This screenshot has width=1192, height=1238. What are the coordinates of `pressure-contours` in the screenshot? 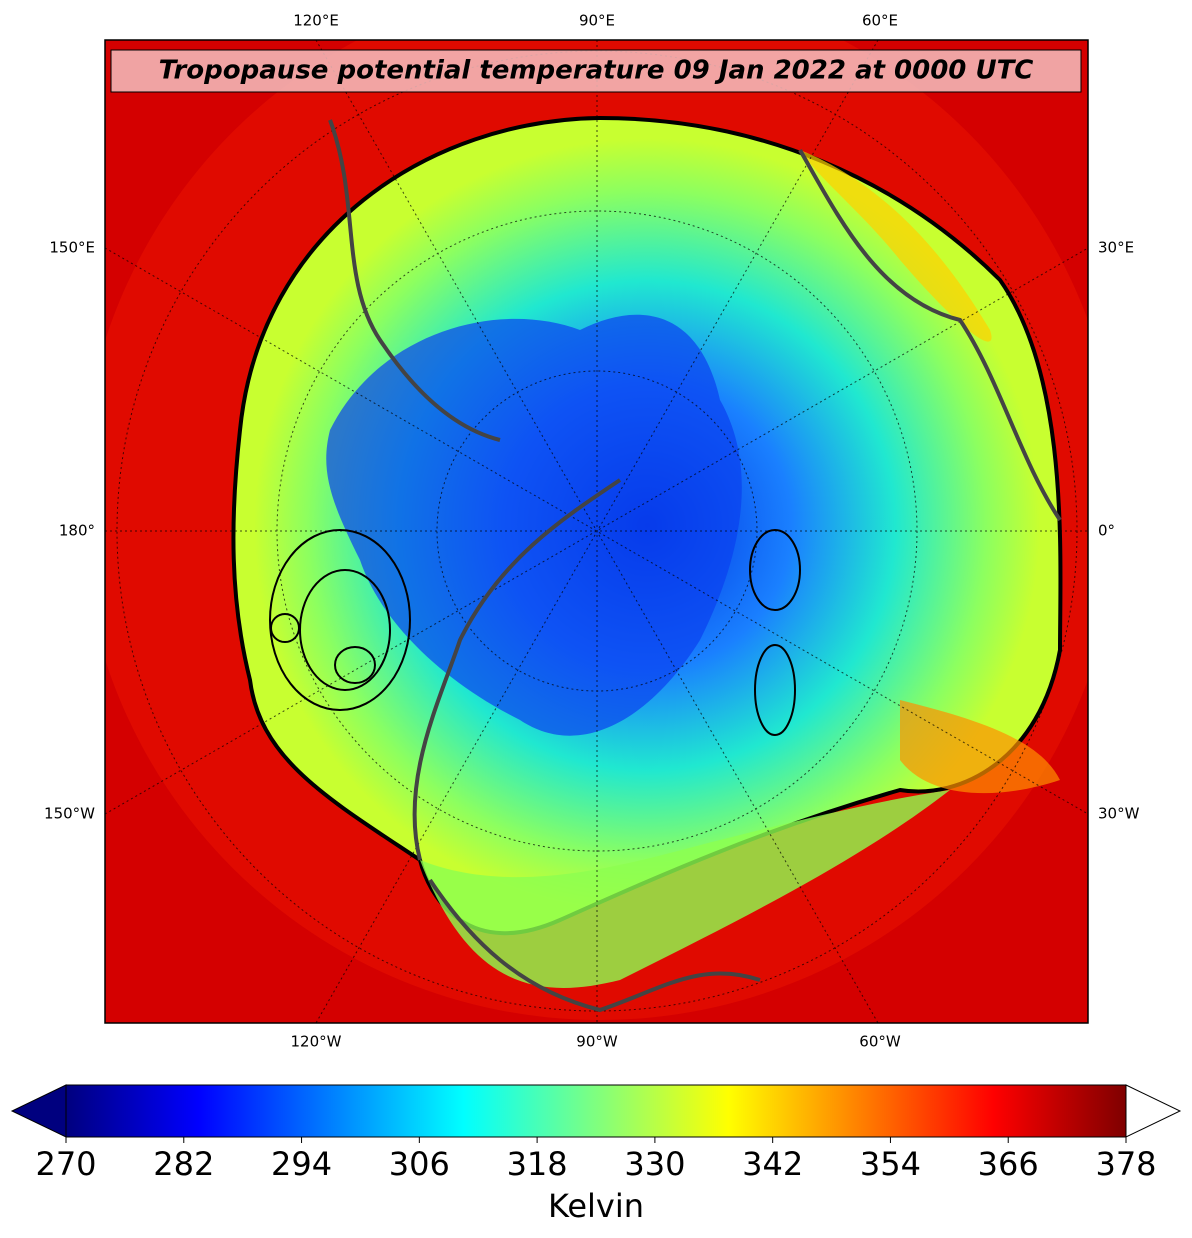 It's located at (535, 632).